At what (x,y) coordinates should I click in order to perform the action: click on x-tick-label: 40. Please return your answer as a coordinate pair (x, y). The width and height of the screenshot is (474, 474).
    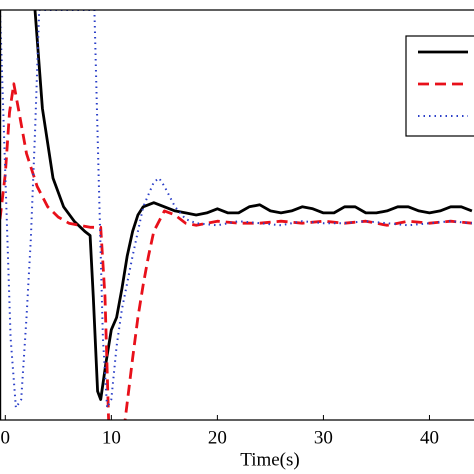
    Looking at the image, I should click on (429, 437).